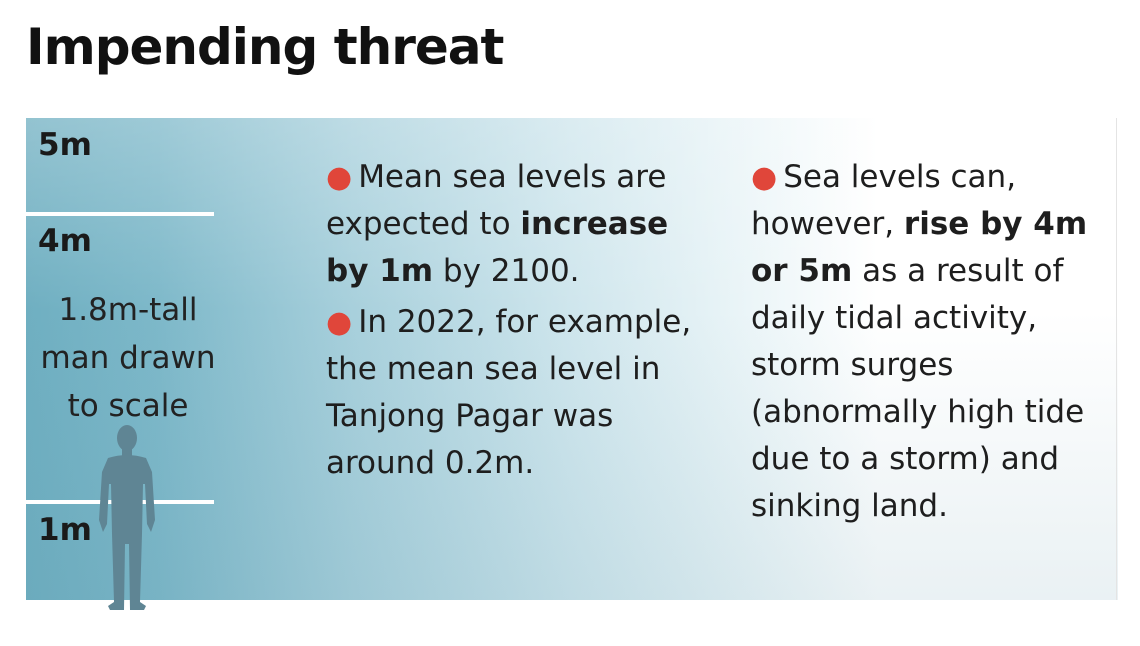  I want to click on middle-b1-pre: Mean sea levels are expected to, so click(496, 200).